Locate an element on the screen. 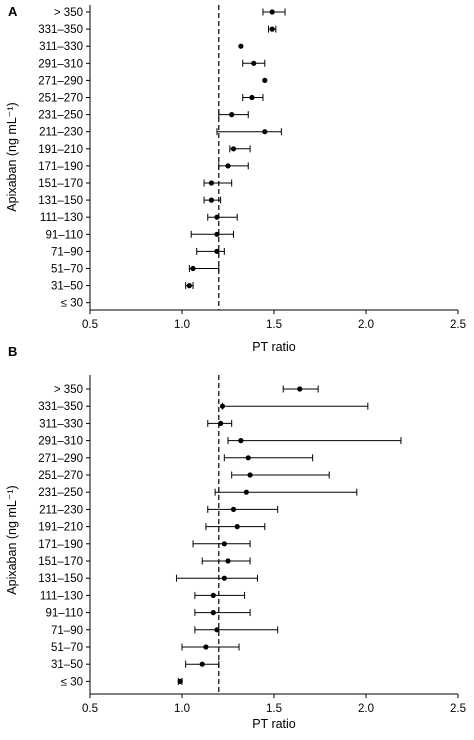 This screenshot has height=740, width=474. panel-a-category-label: 171–190 is located at coordinates (60, 167).